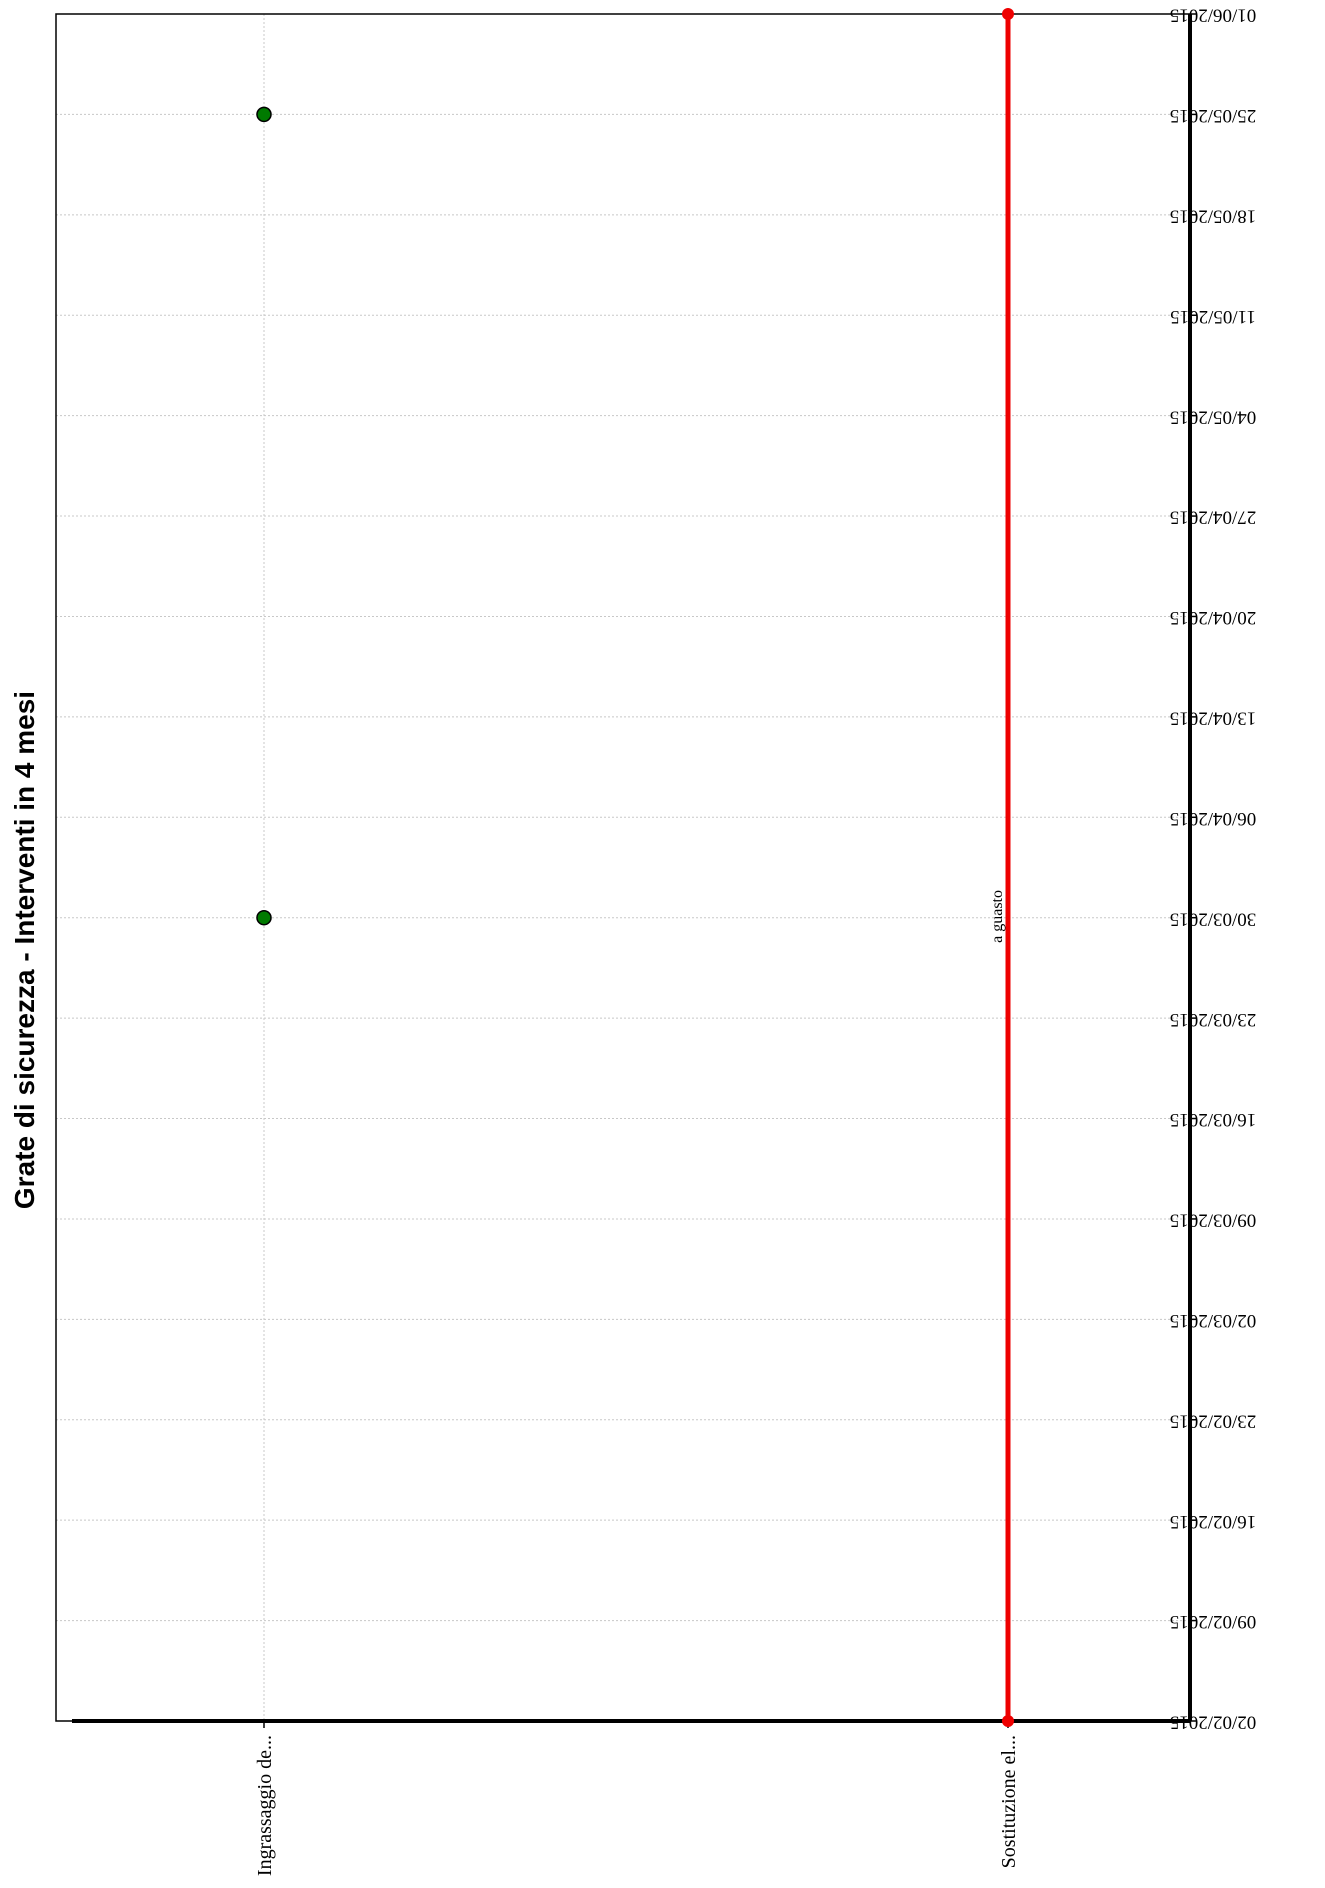  What do you see at coordinates (1213, 115) in the screenshot?
I see `date-tick-label: 25/05/2015` at bounding box center [1213, 115].